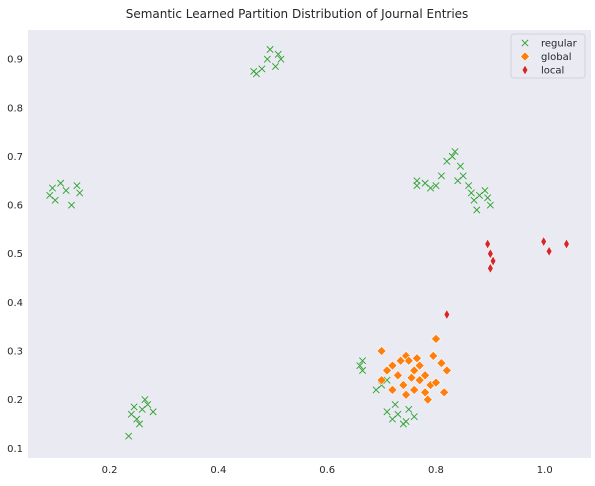 This screenshot has height=486, width=595. Describe the element at coordinates (15, 206) in the screenshot. I see `y-tick-label: 0.6` at that location.